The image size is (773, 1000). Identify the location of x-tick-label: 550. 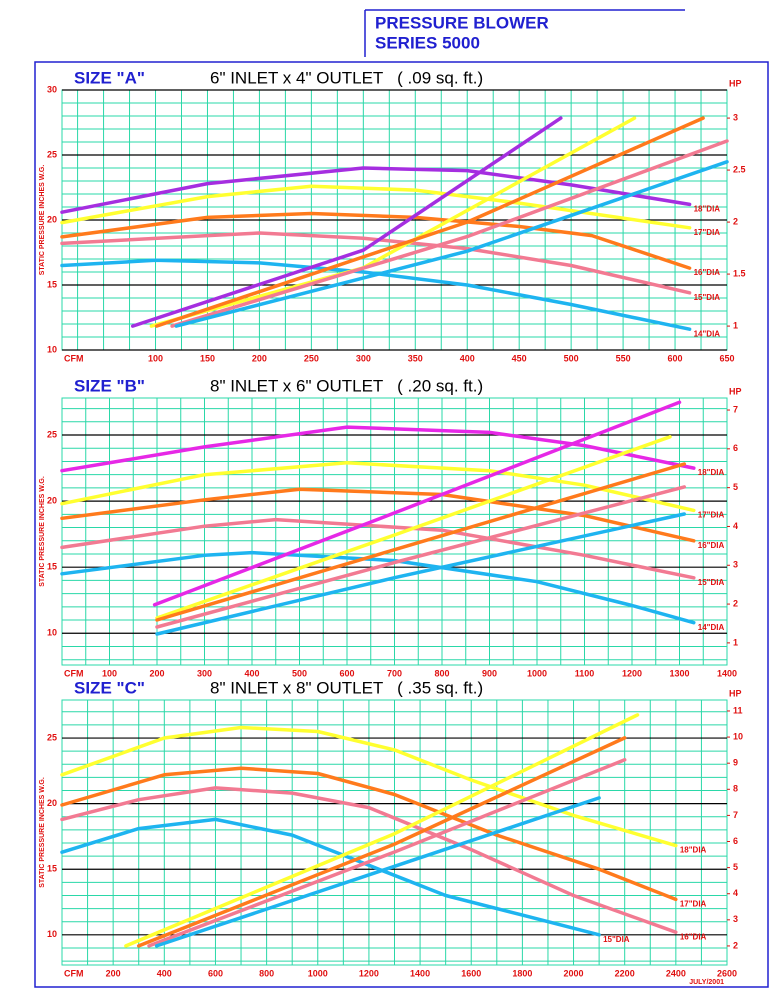
(623, 358).